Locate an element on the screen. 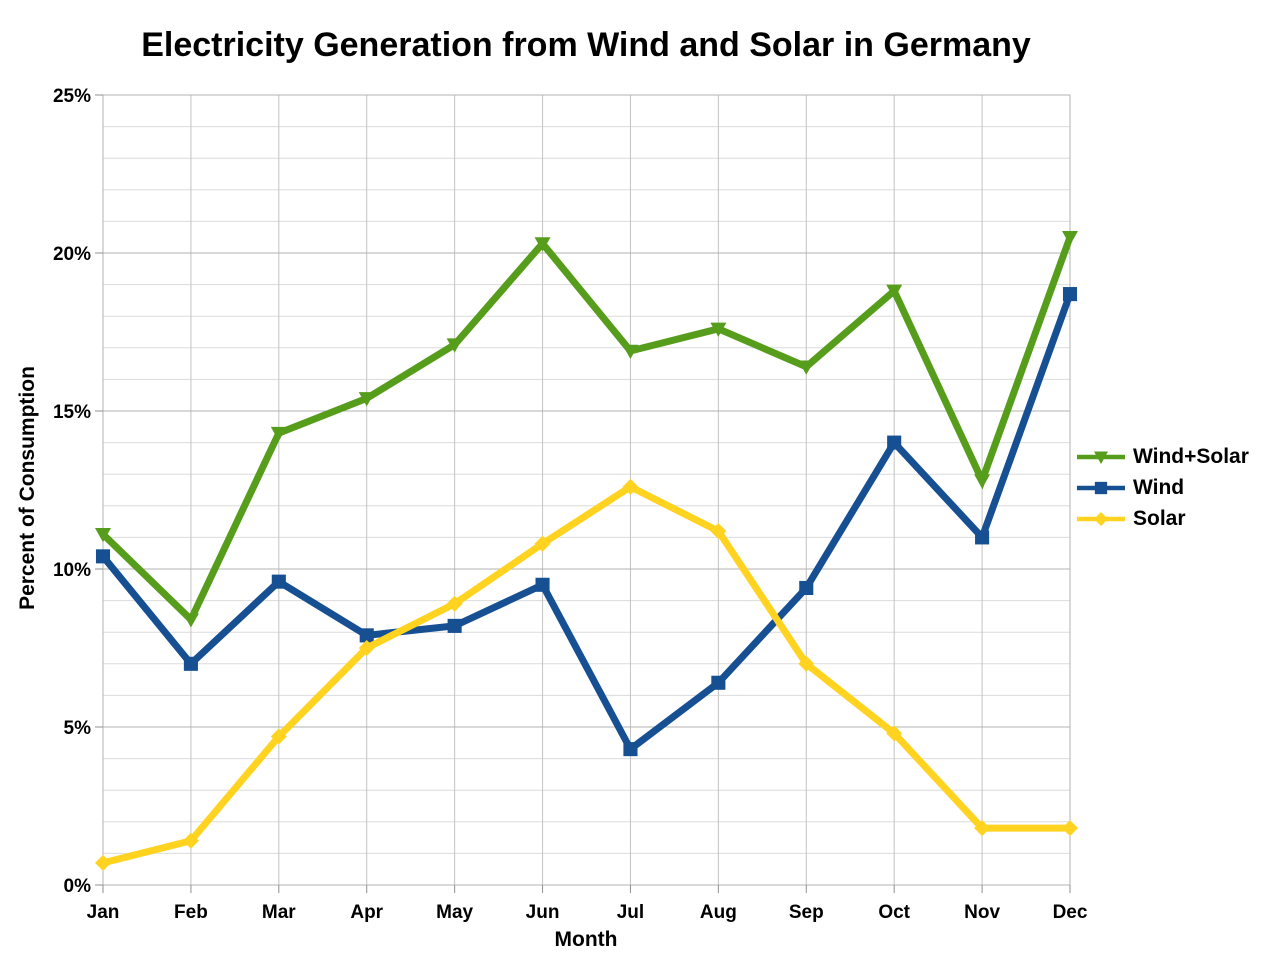 Image resolution: width=1280 pixels, height=960 pixels. x-tick-label: Jan is located at coordinates (103, 912).